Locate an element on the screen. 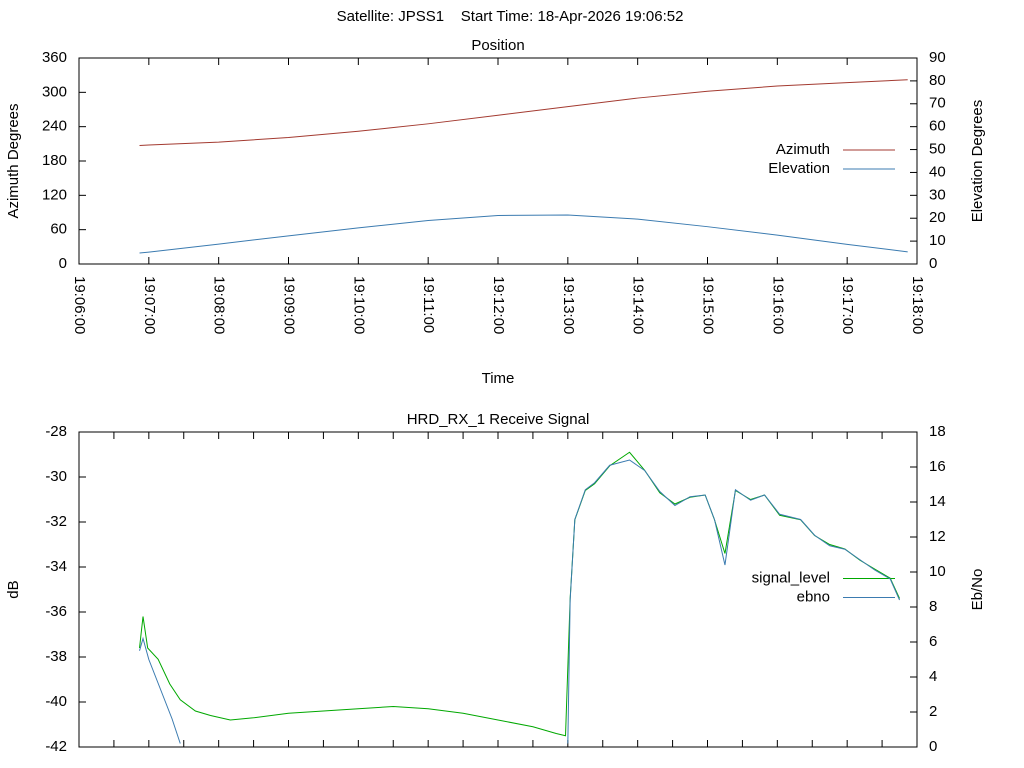 The height and width of the screenshot is (768, 1024). legend-label: signal_level is located at coordinates (791, 577).